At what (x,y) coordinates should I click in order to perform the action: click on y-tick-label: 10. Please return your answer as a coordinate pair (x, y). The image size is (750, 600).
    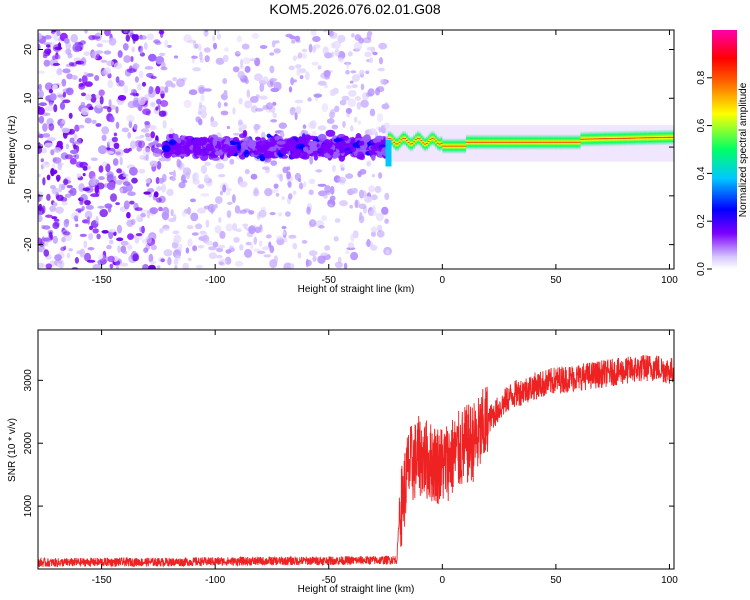
    Looking at the image, I should click on (28, 98).